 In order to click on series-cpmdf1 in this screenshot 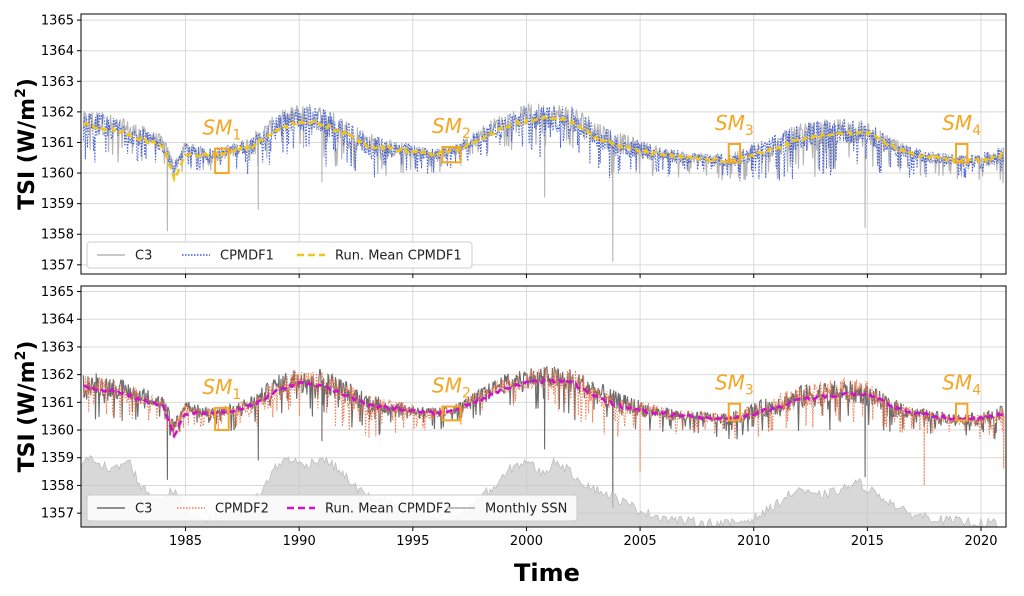, I will do `click(543, 143)`.